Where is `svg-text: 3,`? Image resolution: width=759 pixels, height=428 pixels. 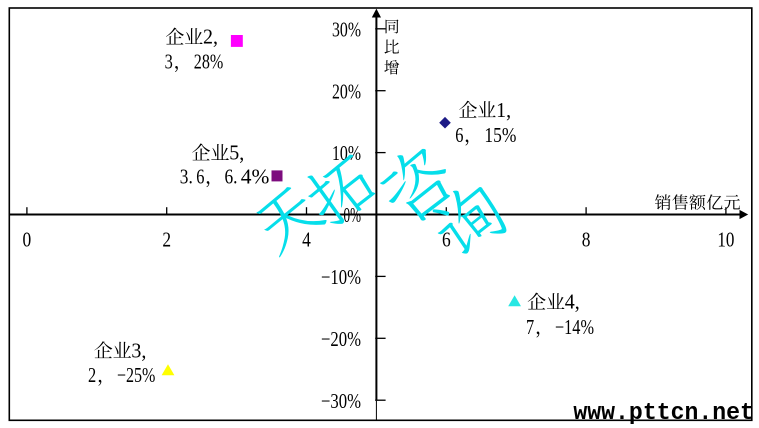
svg-text: 3, is located at coordinates (138, 350).